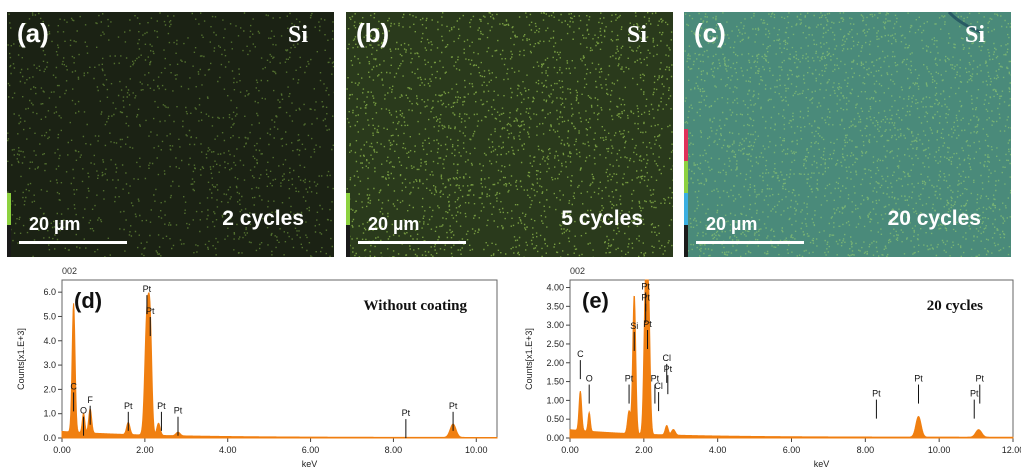  I want to click on panel-label: (a), so click(33, 33).